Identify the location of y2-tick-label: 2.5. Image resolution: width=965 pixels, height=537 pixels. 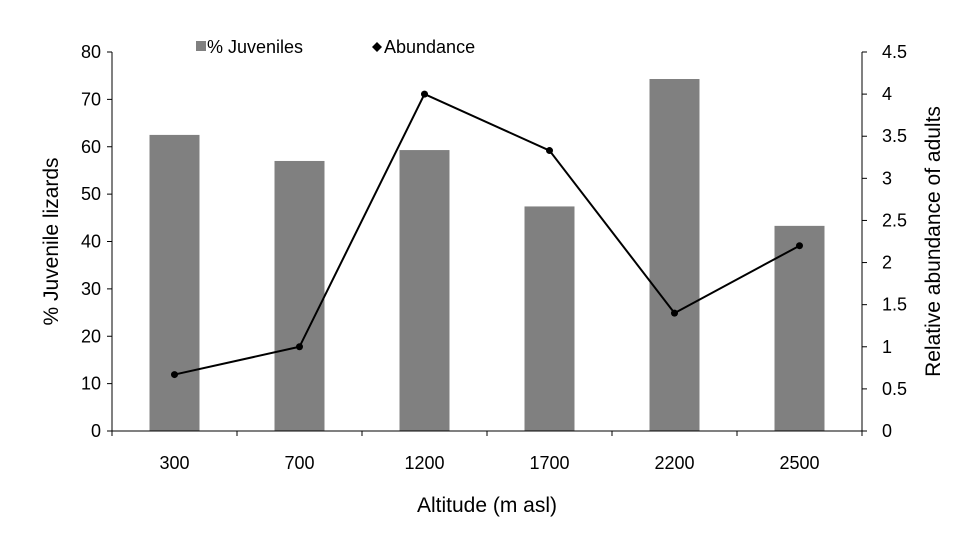
(894, 220).